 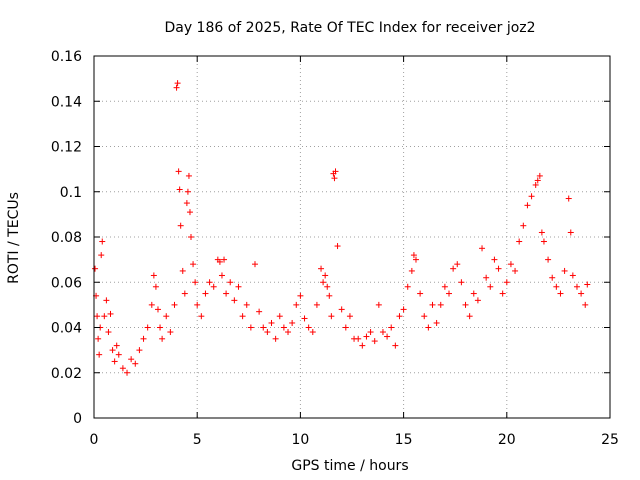 What do you see at coordinates (66, 102) in the screenshot?
I see `y-tick-label: 0.14` at bounding box center [66, 102].